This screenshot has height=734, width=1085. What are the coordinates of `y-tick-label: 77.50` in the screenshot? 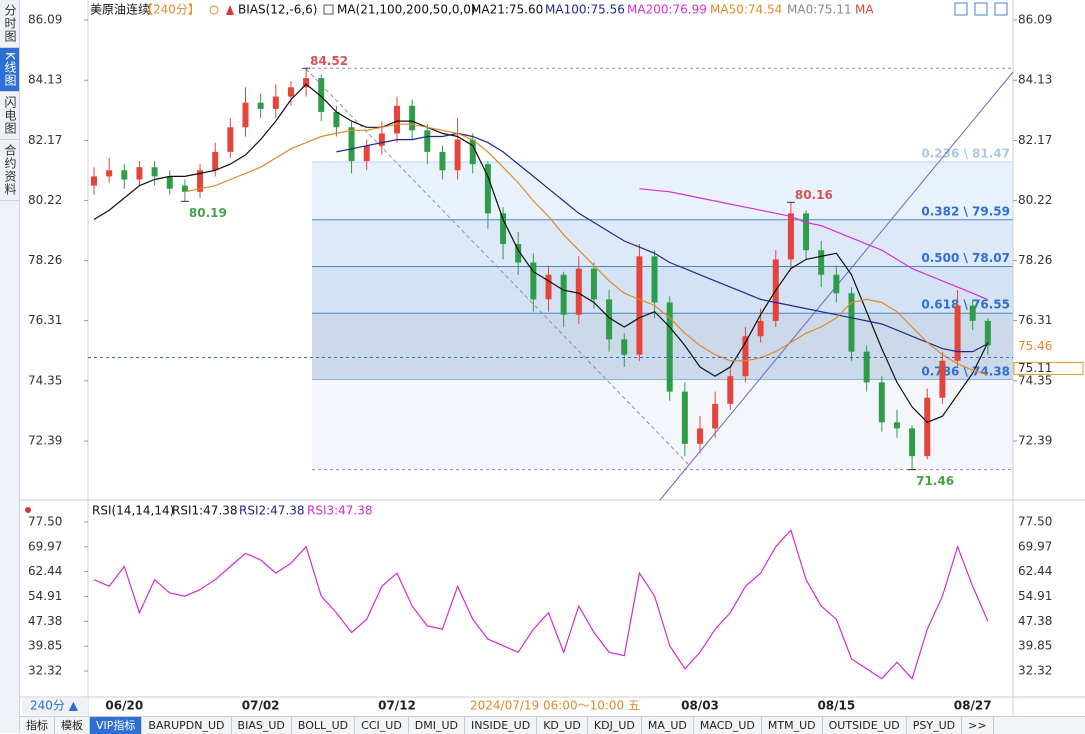 It's located at (45, 521).